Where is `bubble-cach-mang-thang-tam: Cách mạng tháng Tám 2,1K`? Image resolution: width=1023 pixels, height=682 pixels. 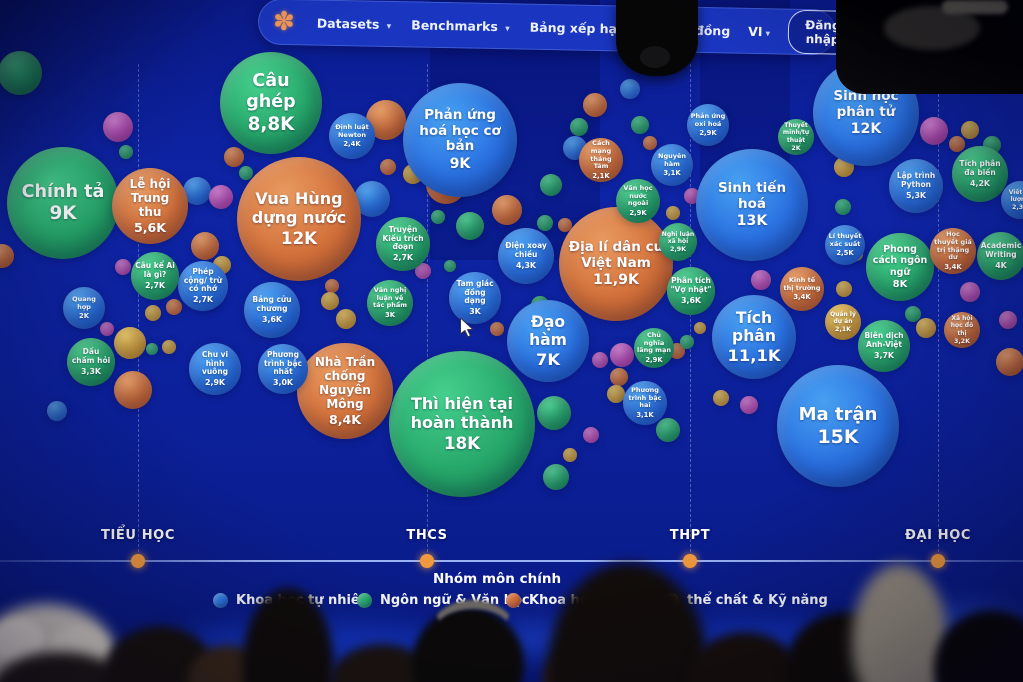 bubble-cach-mang-thang-tam: Cách mạng tháng Tám 2,1K is located at coordinates (601, 160).